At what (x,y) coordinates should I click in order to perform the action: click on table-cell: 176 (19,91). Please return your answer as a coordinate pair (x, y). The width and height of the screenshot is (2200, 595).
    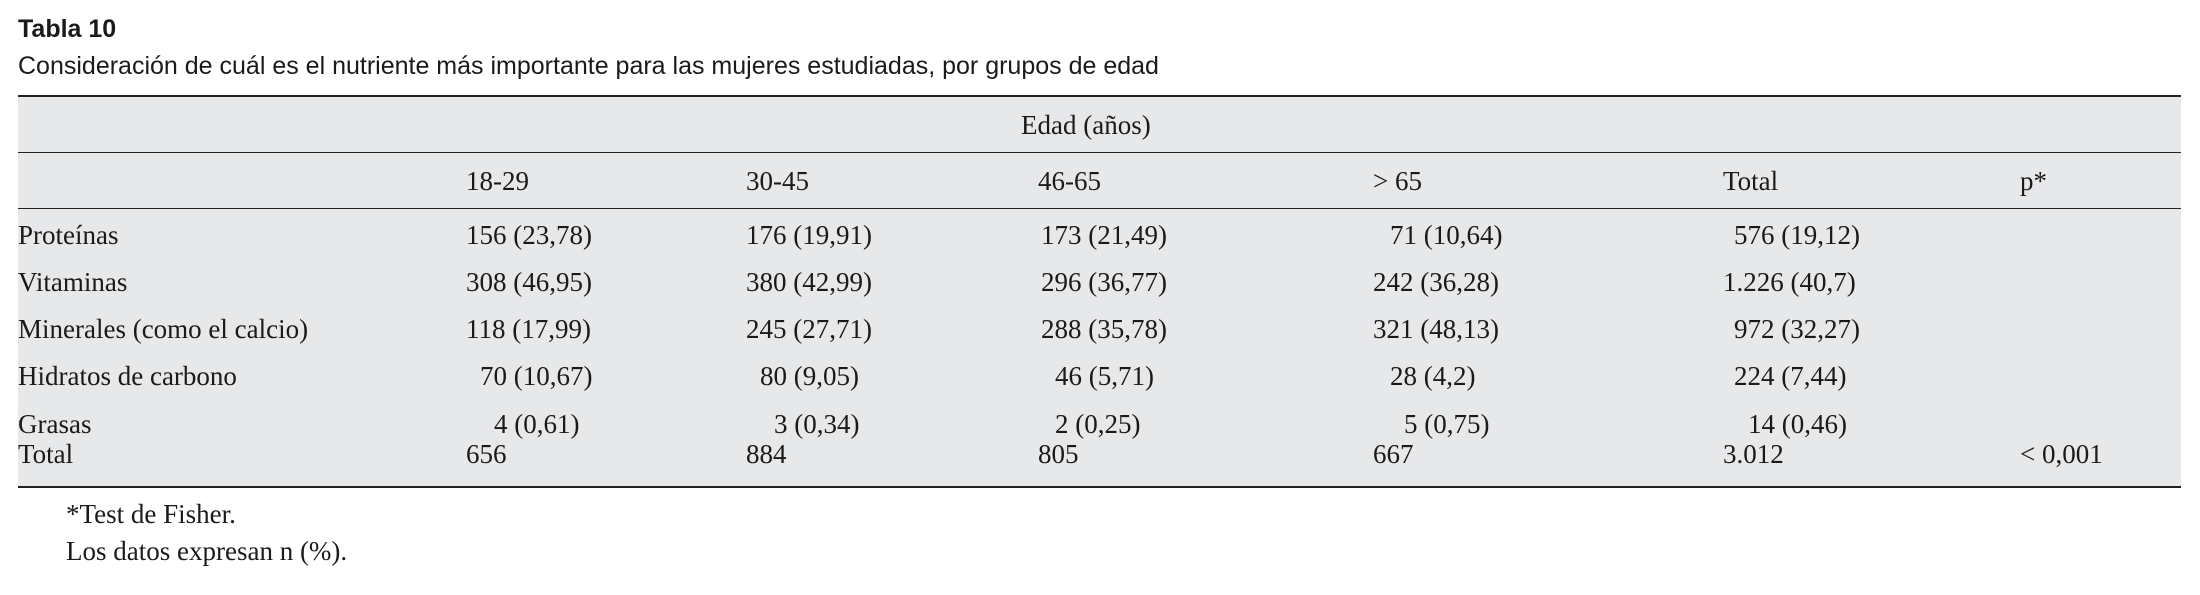
    Looking at the image, I should click on (809, 235).